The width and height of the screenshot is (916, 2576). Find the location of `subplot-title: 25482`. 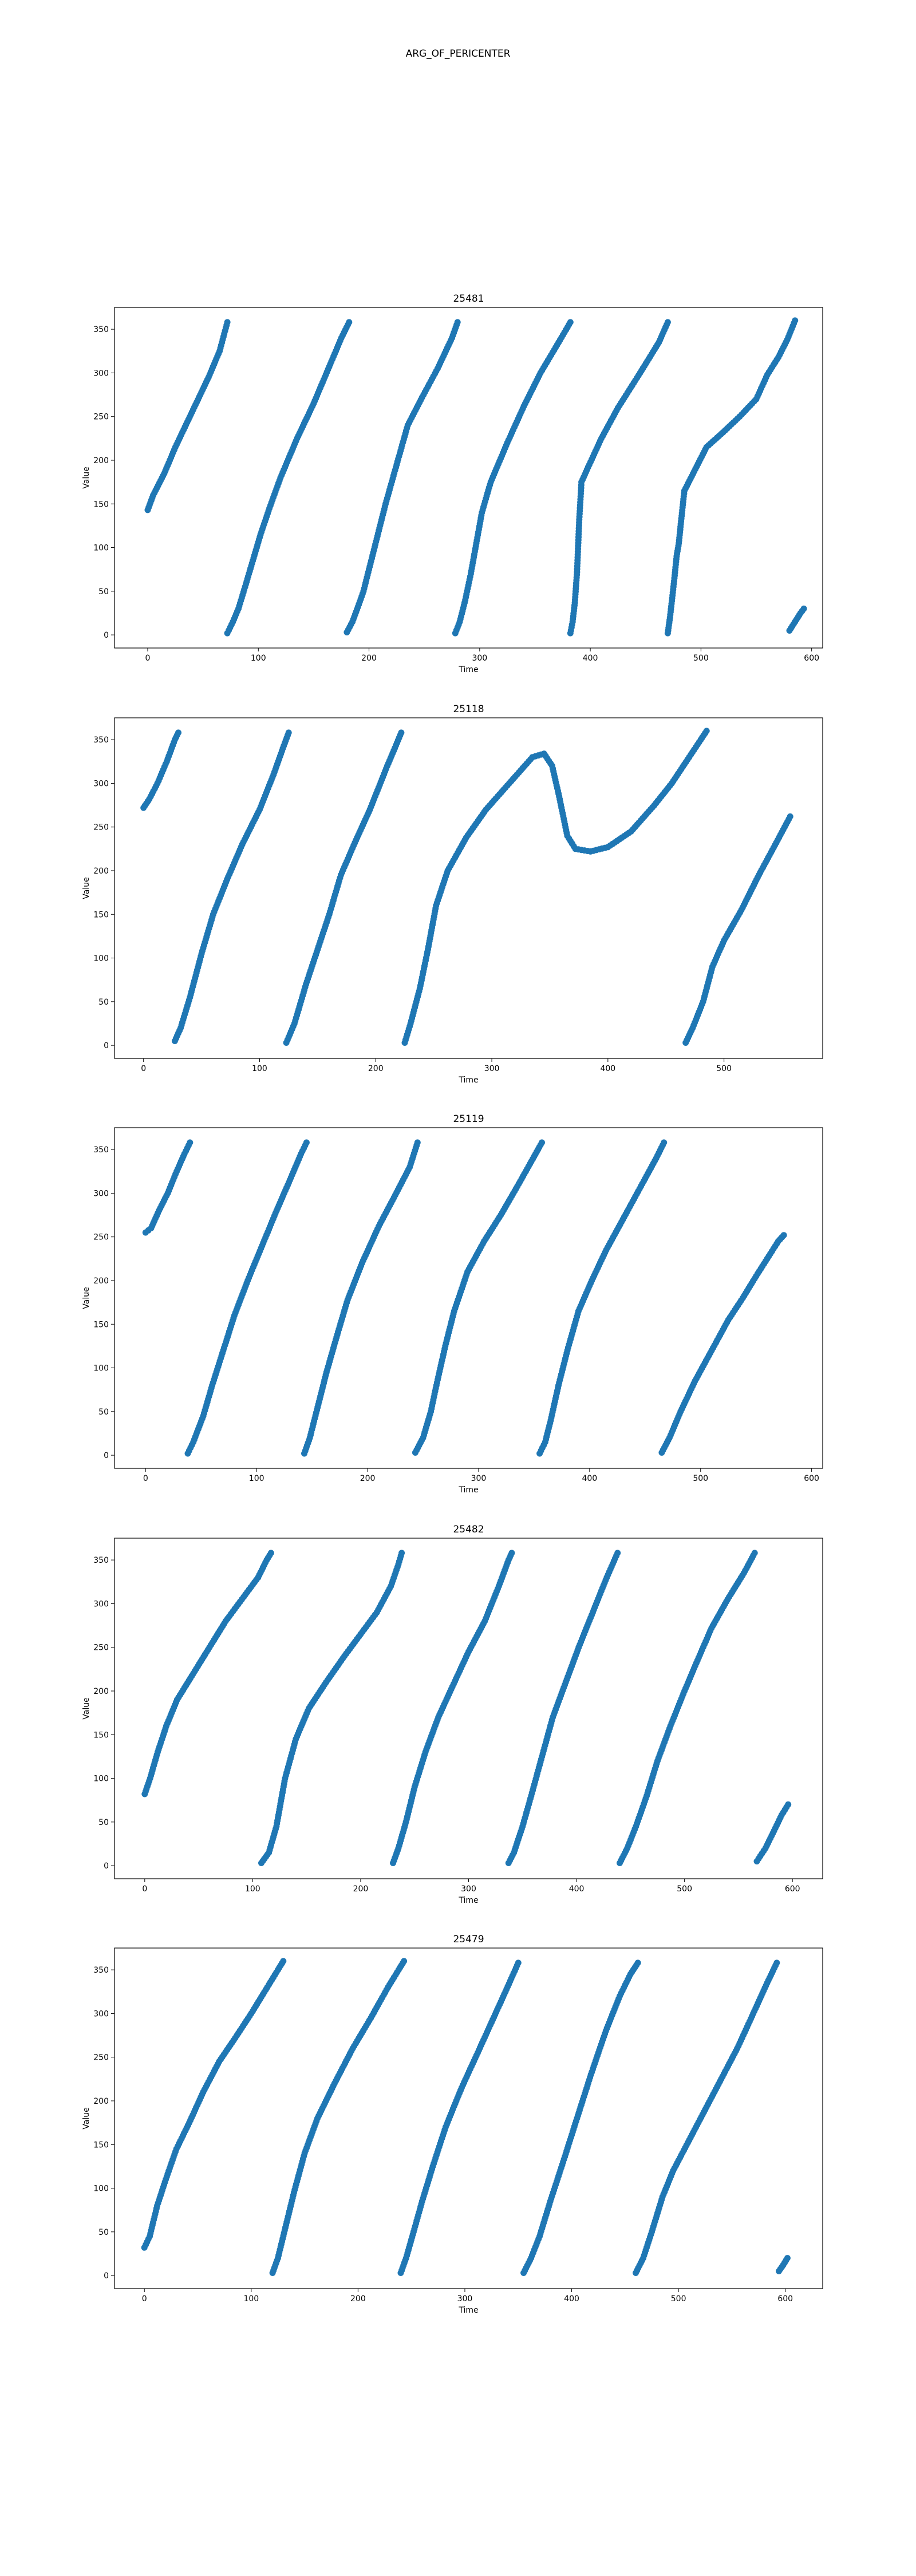

subplot-title: 25482 is located at coordinates (468, 1529).